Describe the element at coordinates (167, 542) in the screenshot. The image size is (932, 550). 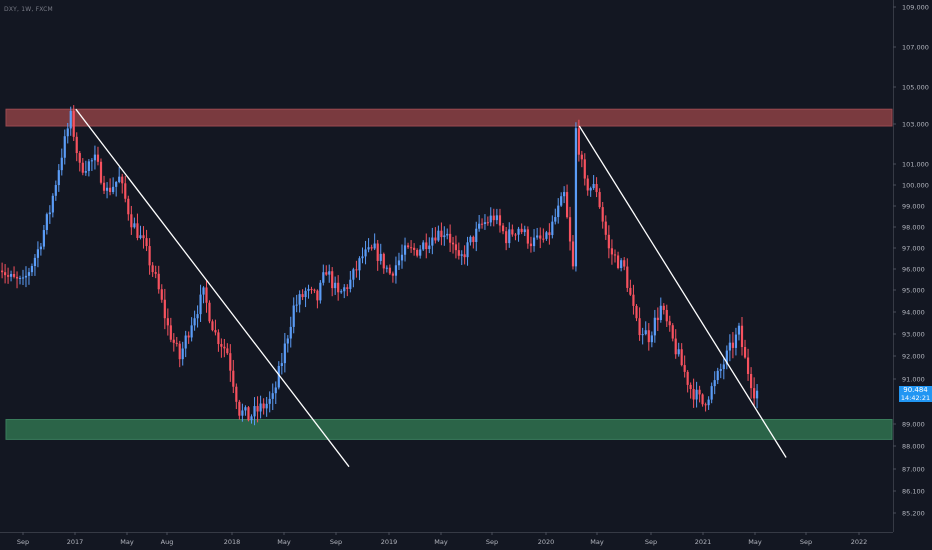
I see `time-tick-label: Aug` at that location.